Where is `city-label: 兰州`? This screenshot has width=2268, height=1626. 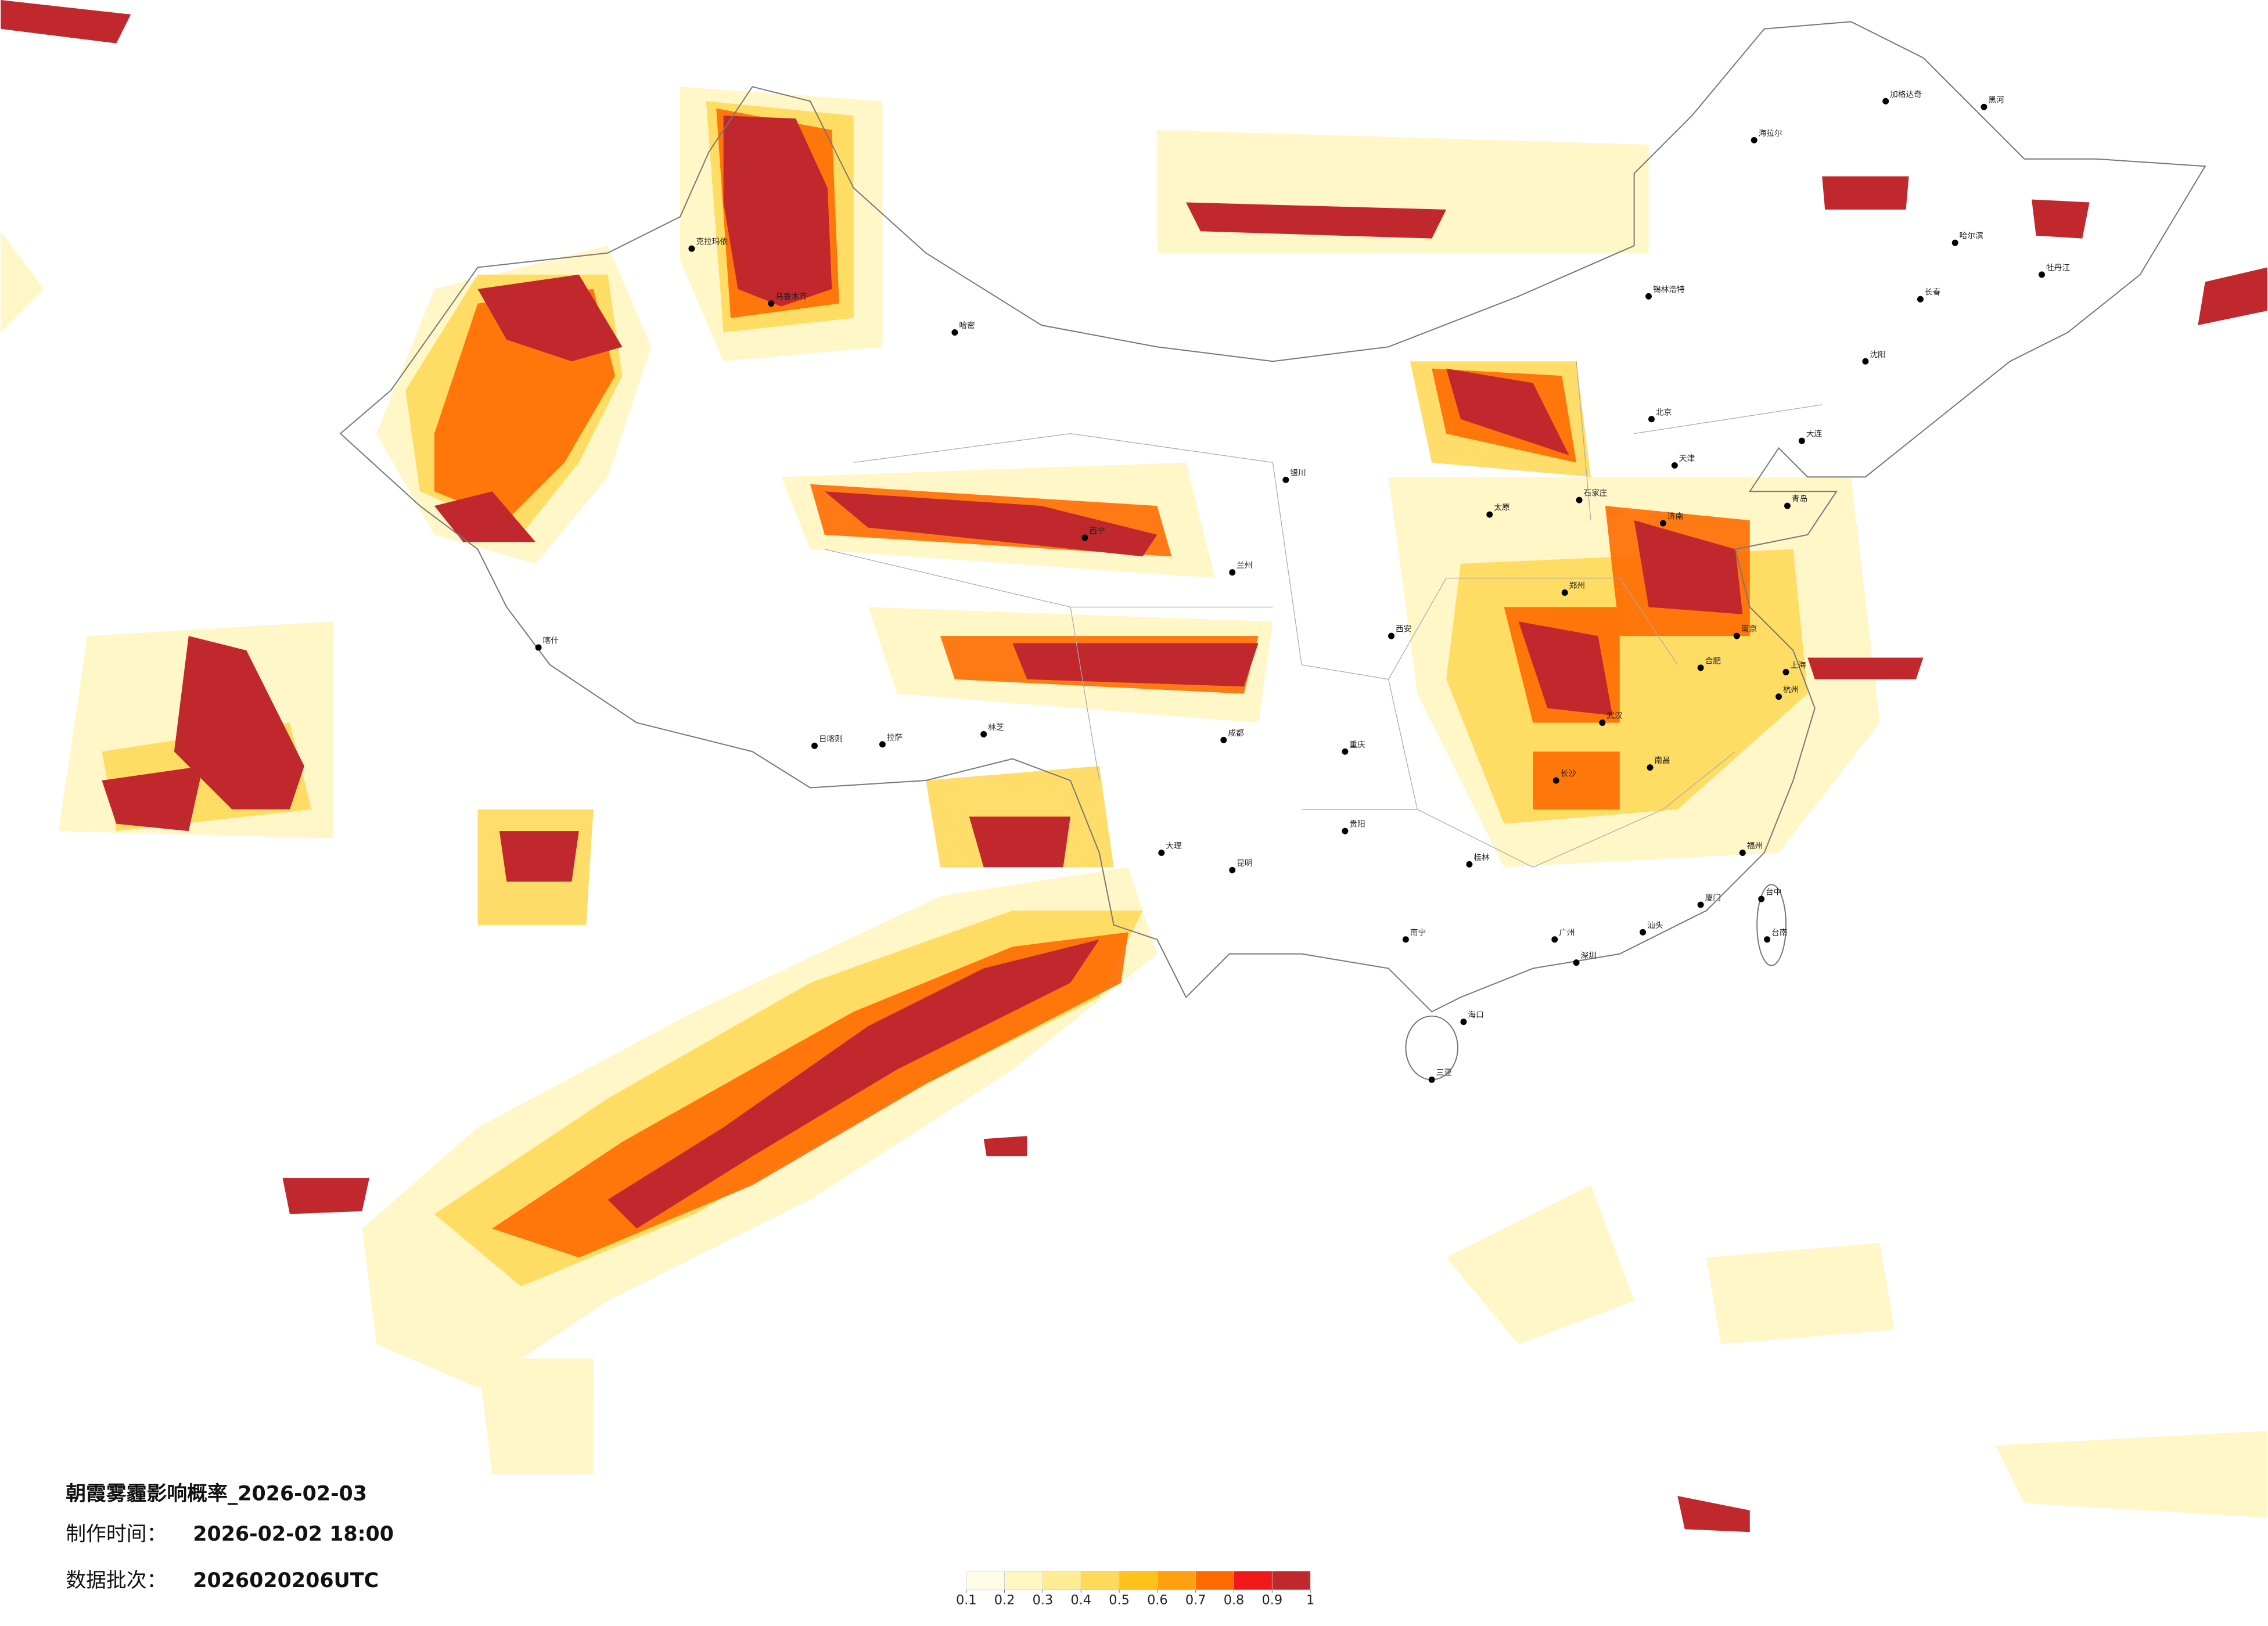 city-label: 兰州 is located at coordinates (1244, 565).